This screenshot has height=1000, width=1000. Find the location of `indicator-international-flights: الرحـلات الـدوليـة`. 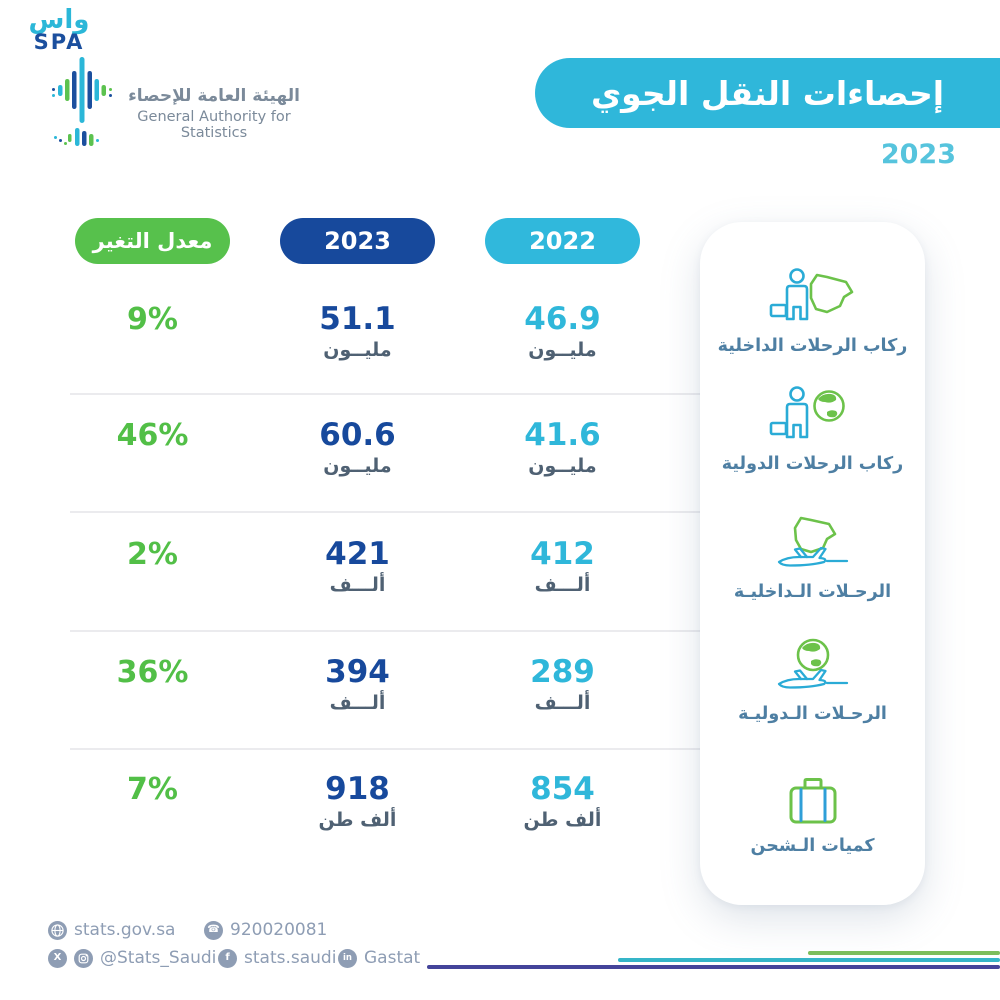

indicator-international-flights: الرحـلات الـدوليـة is located at coordinates (812, 678).